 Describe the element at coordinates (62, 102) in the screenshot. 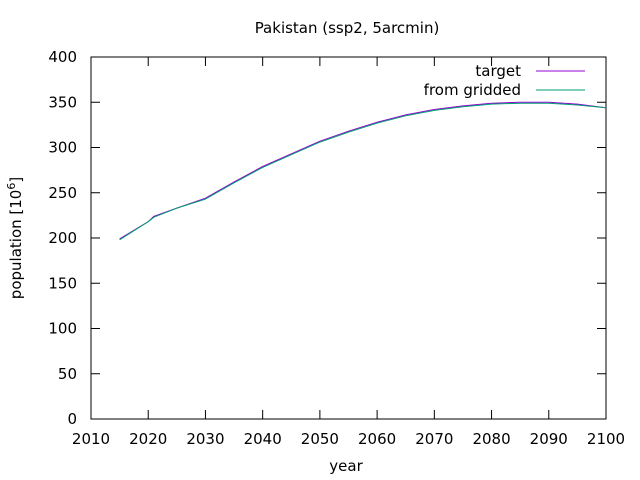

I see `y-tick-label: 350` at that location.